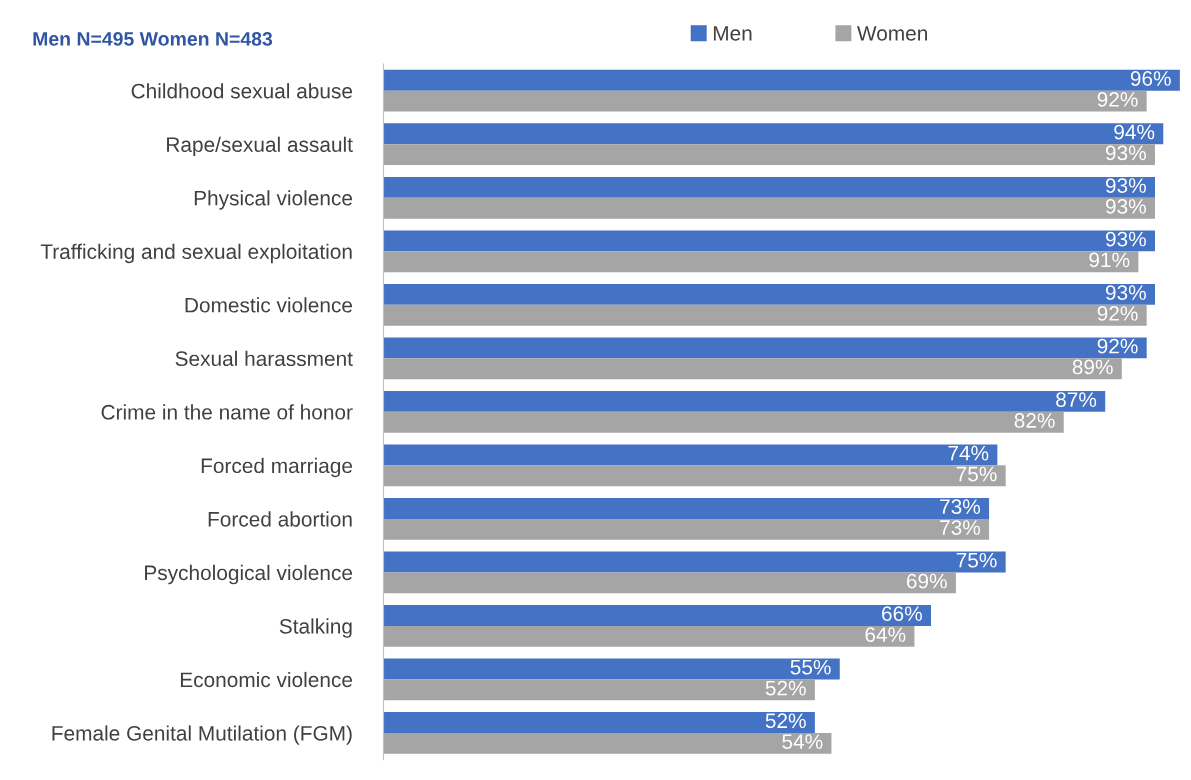 The height and width of the screenshot is (780, 1191). I want to click on data-label: 87%, so click(1076, 399).